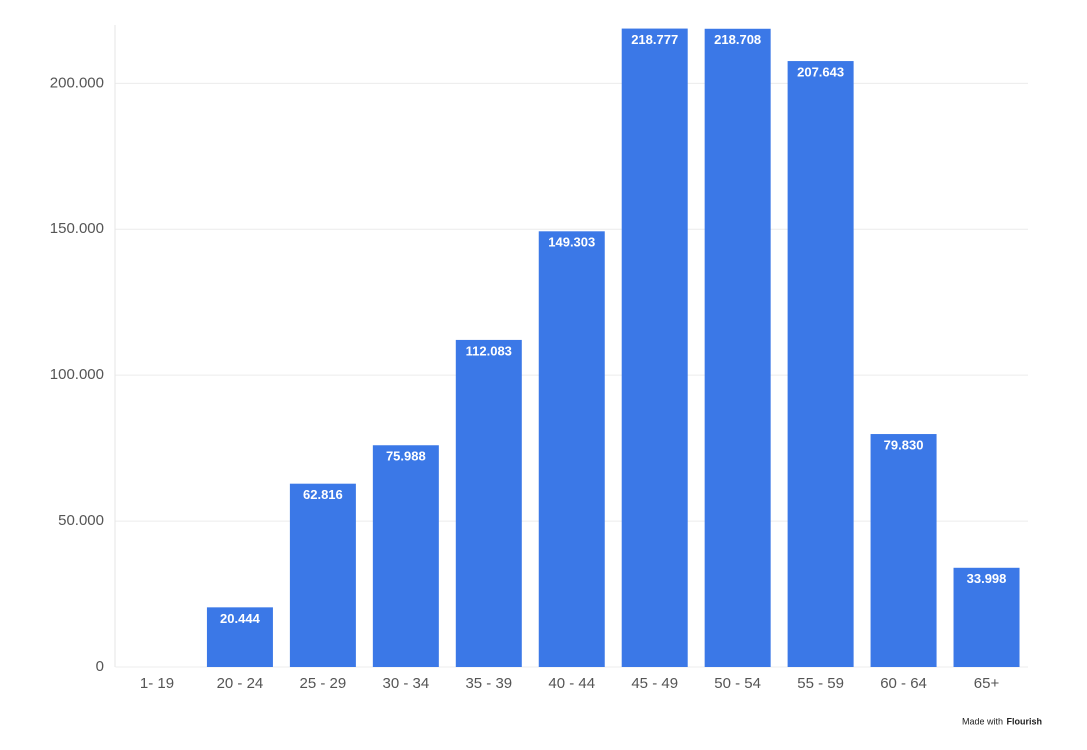 Image resolution: width=1087 pixels, height=750 pixels. I want to click on value-label: 62.816, so click(323, 494).